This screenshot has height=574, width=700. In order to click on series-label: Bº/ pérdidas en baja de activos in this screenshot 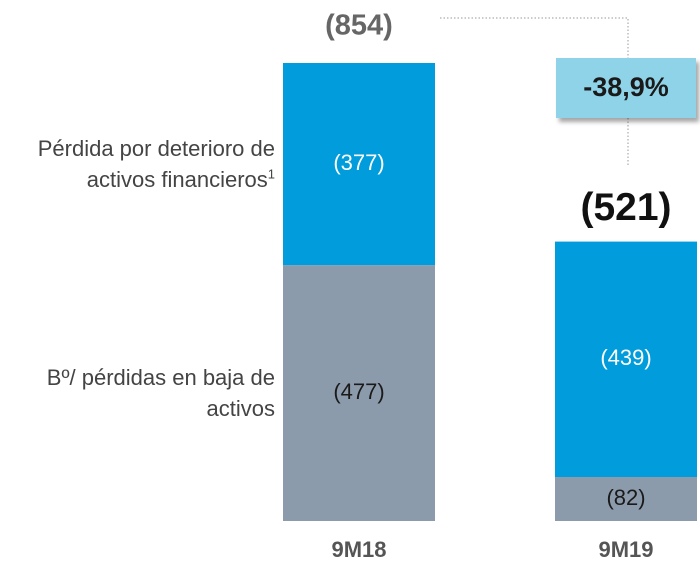, I will do `click(140, 393)`.